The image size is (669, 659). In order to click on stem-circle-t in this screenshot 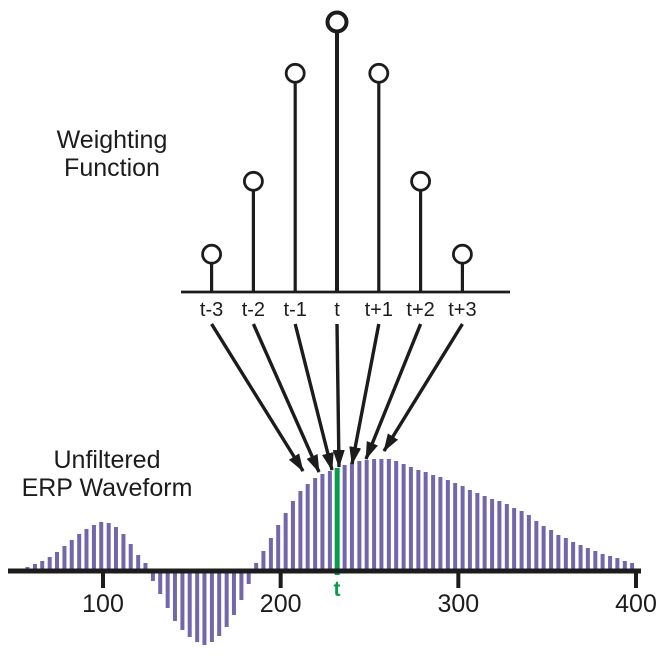, I will do `click(337, 22)`.